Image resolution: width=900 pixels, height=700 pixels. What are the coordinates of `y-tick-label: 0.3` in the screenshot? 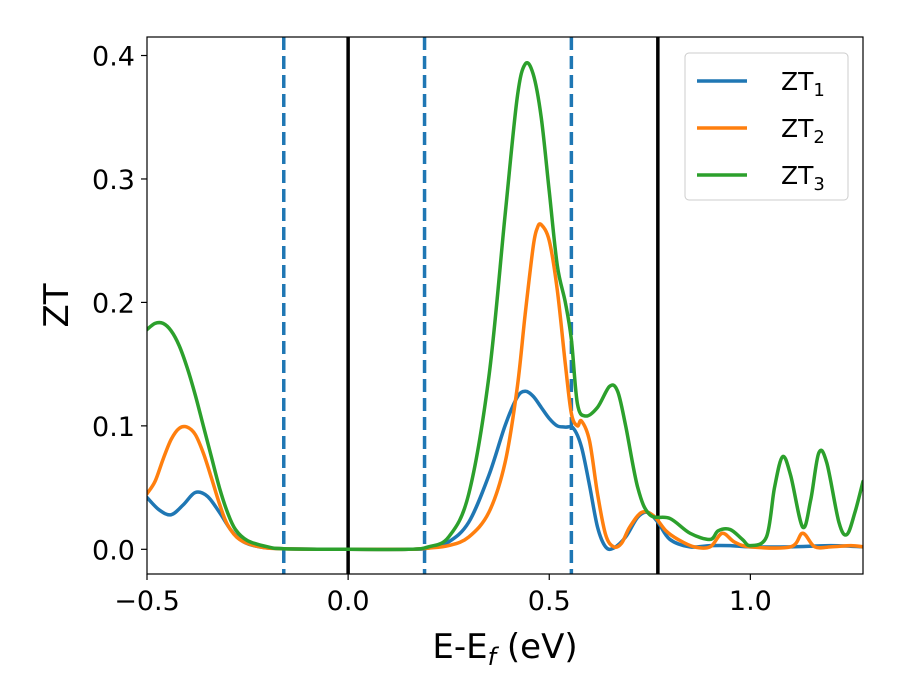 It's located at (113, 180).